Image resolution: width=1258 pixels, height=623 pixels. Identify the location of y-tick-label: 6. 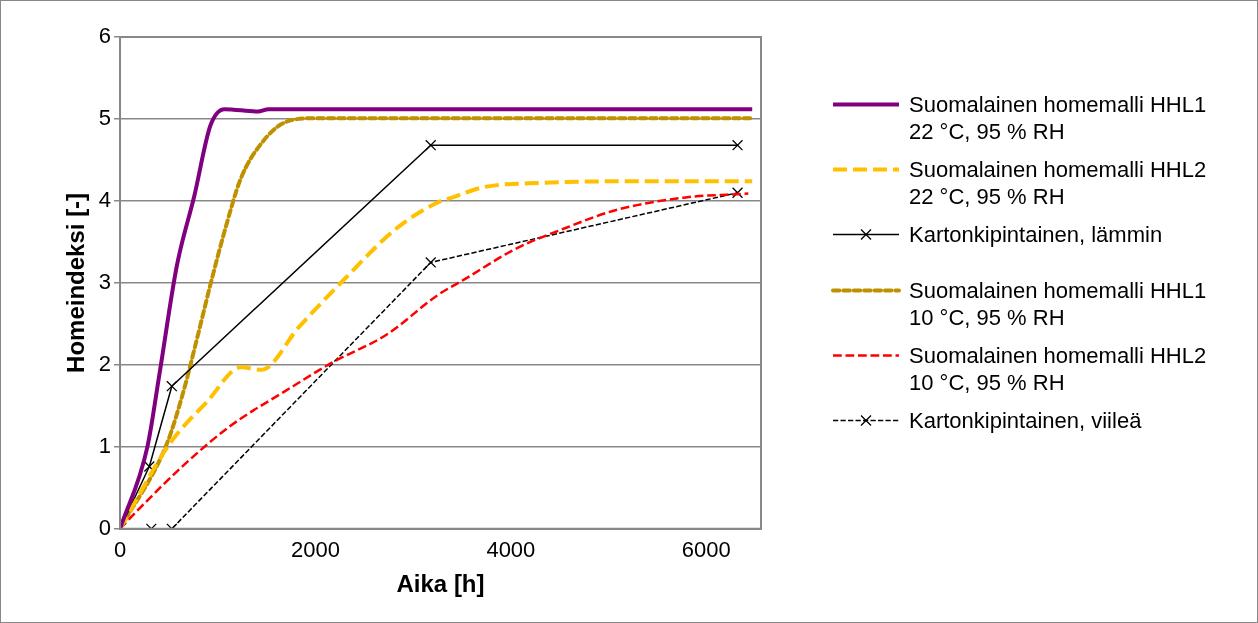
(105, 36).